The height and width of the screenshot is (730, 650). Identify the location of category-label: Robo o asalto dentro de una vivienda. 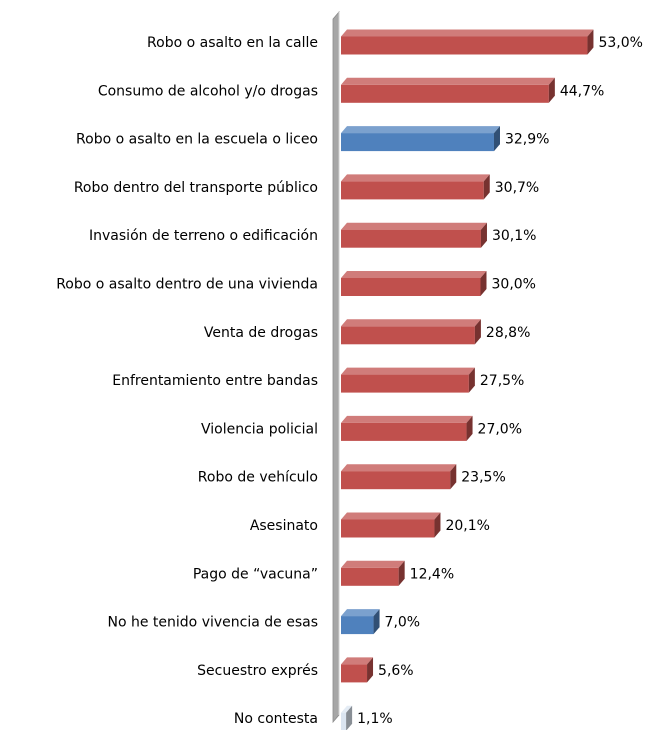
(187, 285).